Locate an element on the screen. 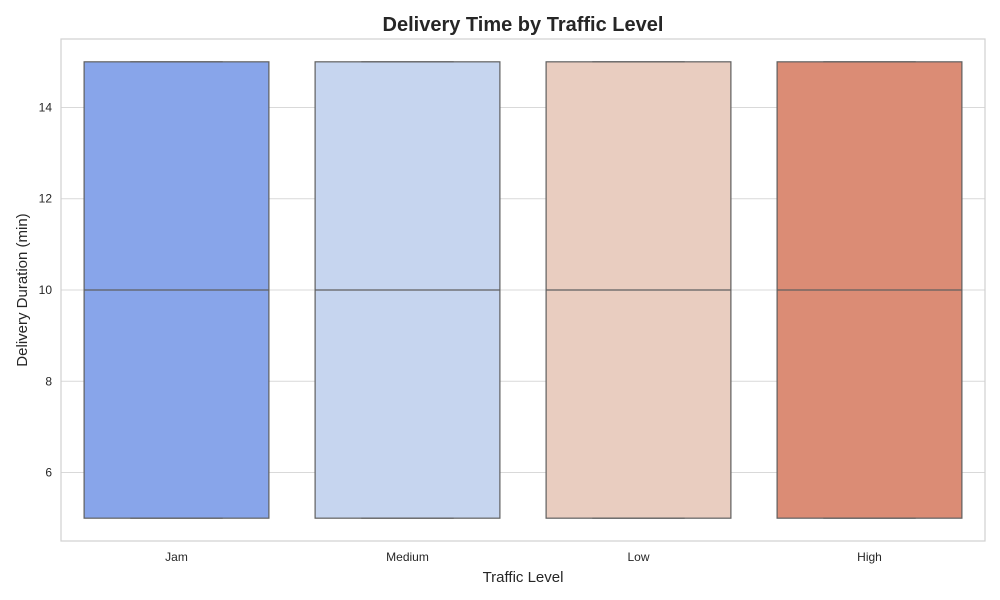  y-tick-label: 10 is located at coordinates (46, 290).